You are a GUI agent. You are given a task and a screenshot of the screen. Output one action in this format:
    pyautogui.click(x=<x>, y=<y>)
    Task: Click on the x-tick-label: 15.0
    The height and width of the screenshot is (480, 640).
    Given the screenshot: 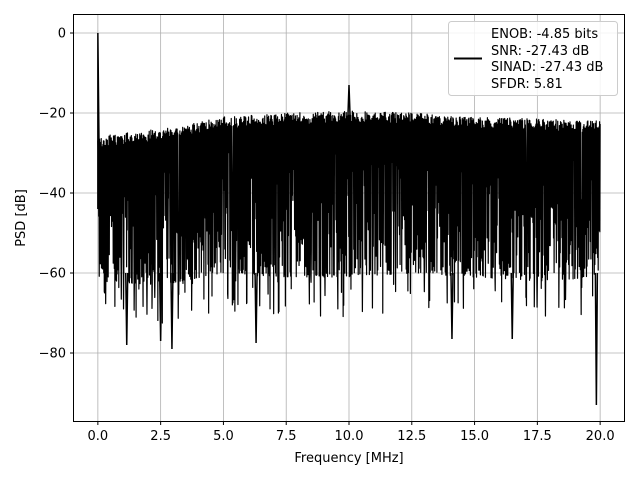 What is the action you would take?
    pyautogui.click(x=474, y=436)
    